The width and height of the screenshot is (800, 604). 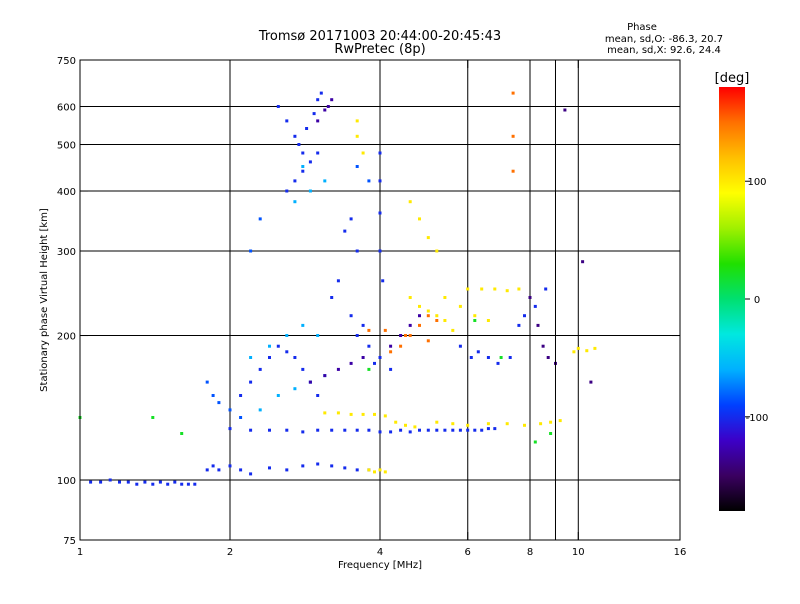 What do you see at coordinates (756, 182) in the screenshot?
I see `colorbar-tick-label: 100` at bounding box center [756, 182].